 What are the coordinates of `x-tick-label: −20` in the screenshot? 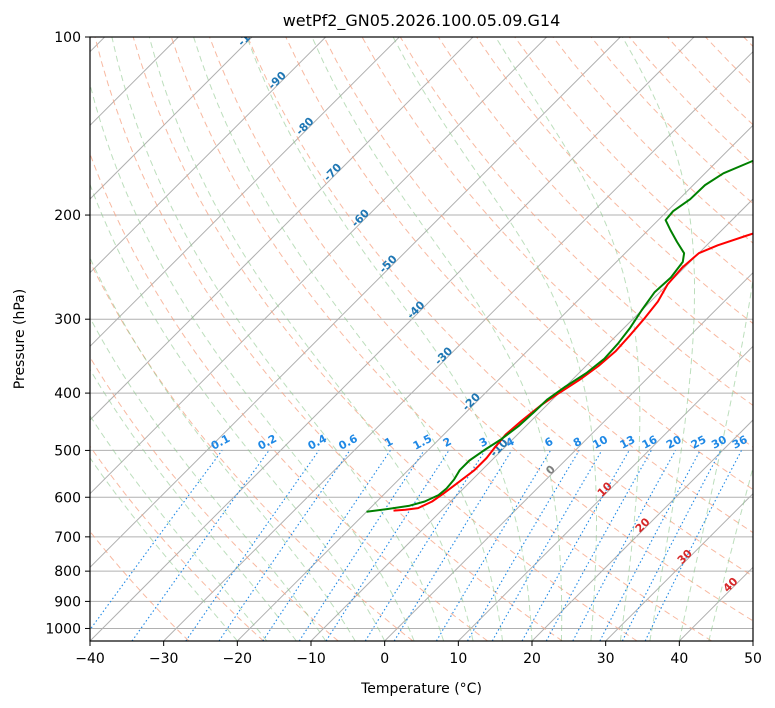 It's located at (238, 659).